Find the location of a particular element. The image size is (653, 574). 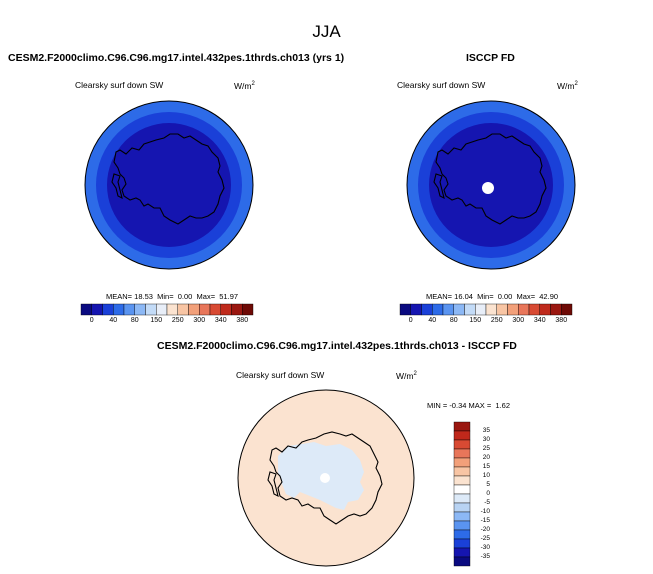

colorbar-tick-label: 10 is located at coordinates (486, 475).